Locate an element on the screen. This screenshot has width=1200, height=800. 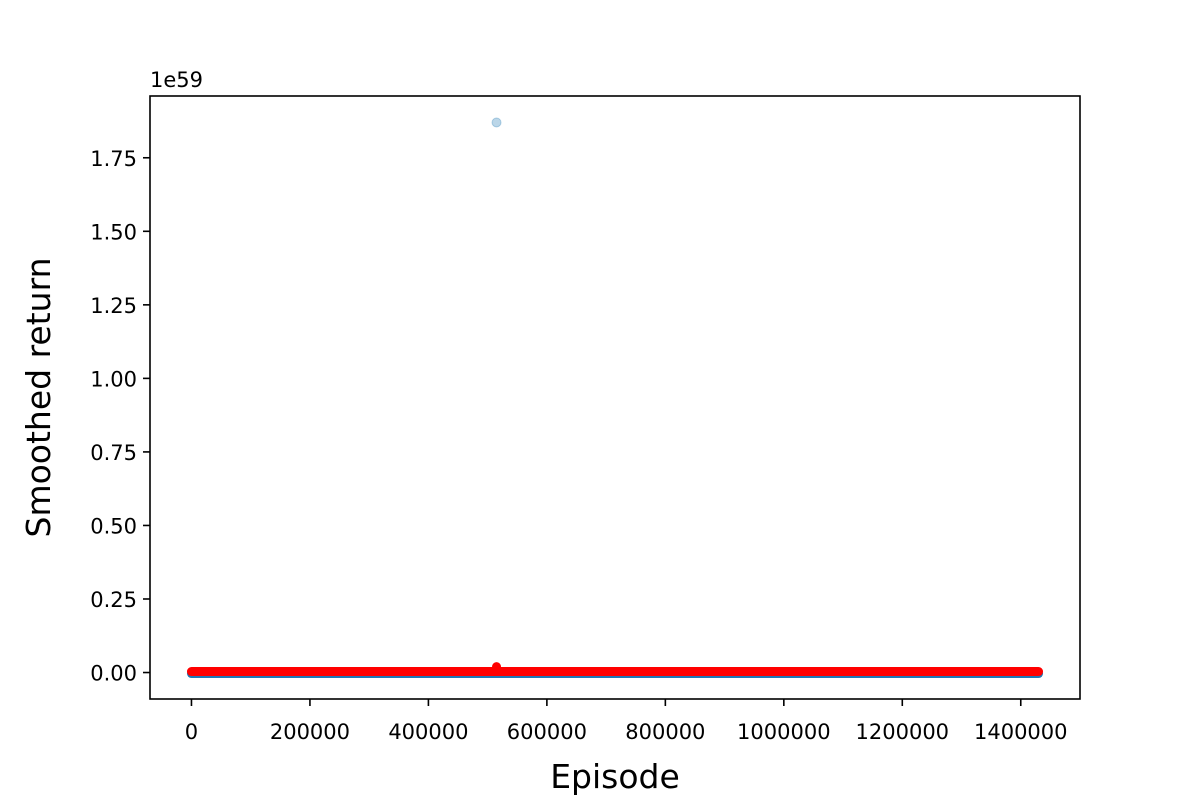
x-axis-label: Episode is located at coordinates (615, 776).